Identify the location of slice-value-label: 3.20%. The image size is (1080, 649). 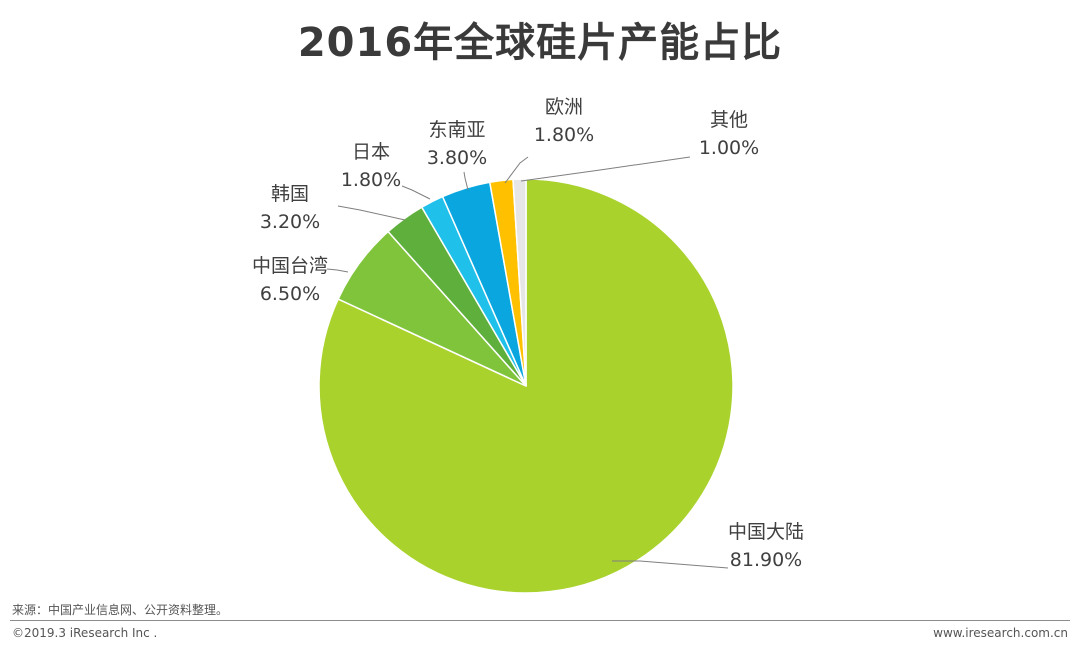
(290, 222).